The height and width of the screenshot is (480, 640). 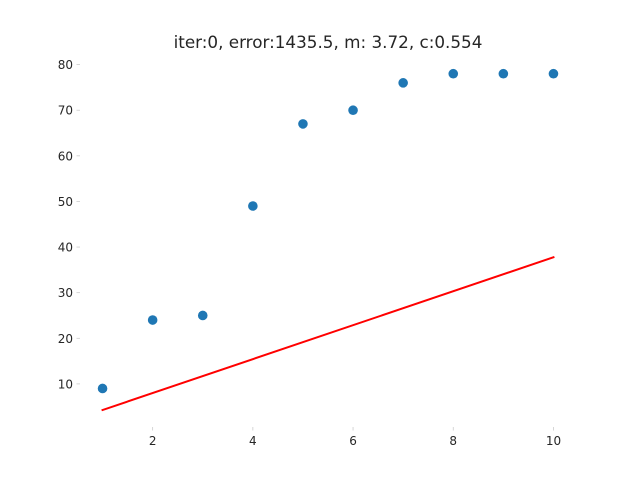 I want to click on x-tick-label: 2, so click(x=153, y=441).